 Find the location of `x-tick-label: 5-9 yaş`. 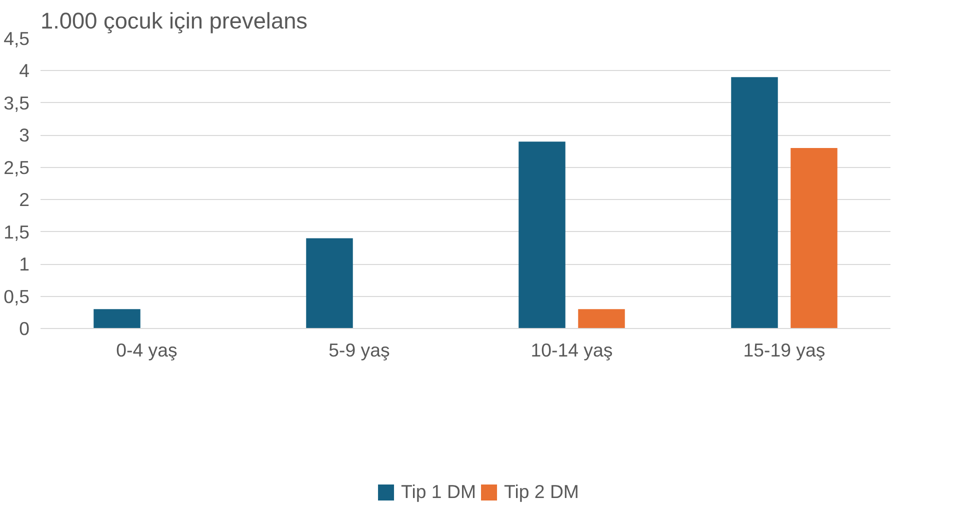

x-tick-label: 5-9 yaş is located at coordinates (359, 350).